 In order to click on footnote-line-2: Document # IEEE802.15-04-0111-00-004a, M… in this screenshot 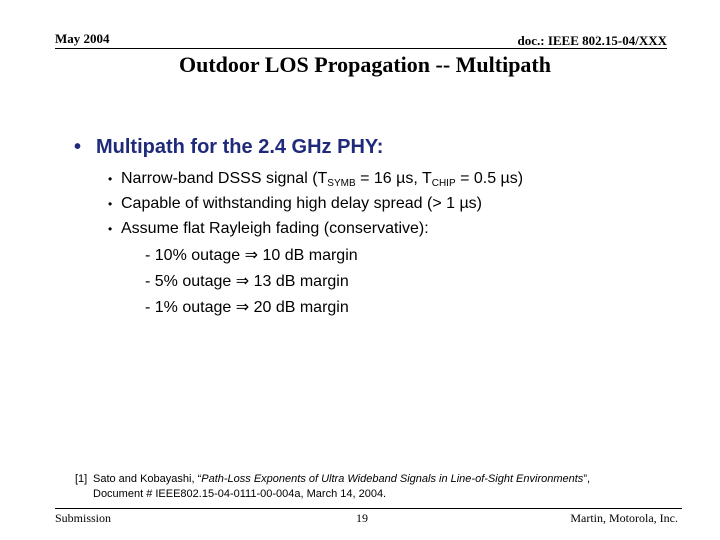, I will do `click(240, 494)`.